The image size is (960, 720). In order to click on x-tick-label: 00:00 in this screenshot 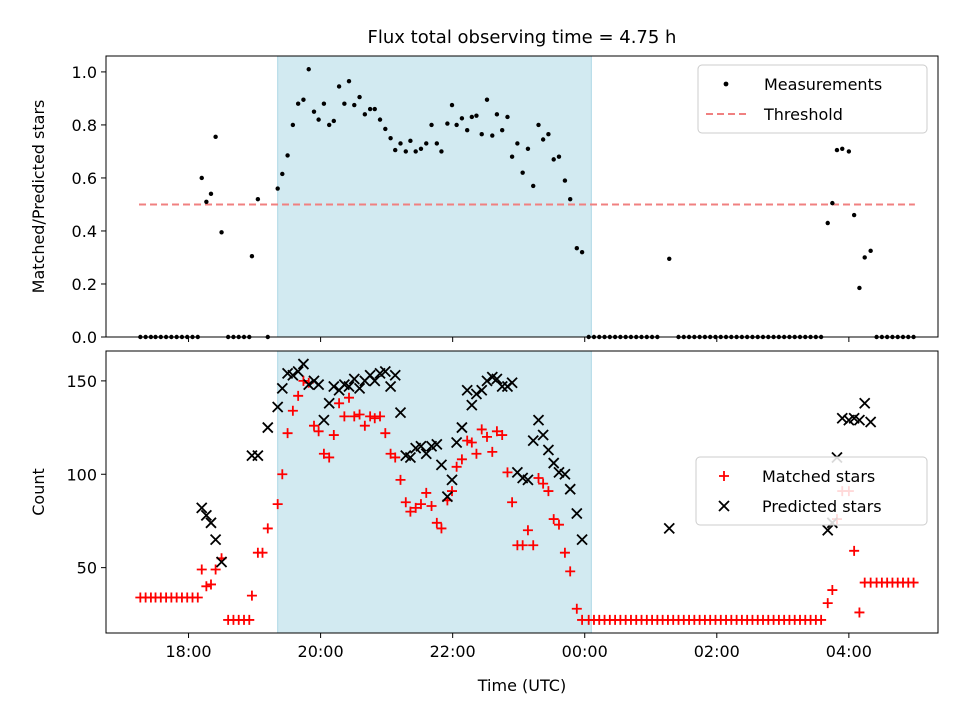, I will do `click(585, 651)`.